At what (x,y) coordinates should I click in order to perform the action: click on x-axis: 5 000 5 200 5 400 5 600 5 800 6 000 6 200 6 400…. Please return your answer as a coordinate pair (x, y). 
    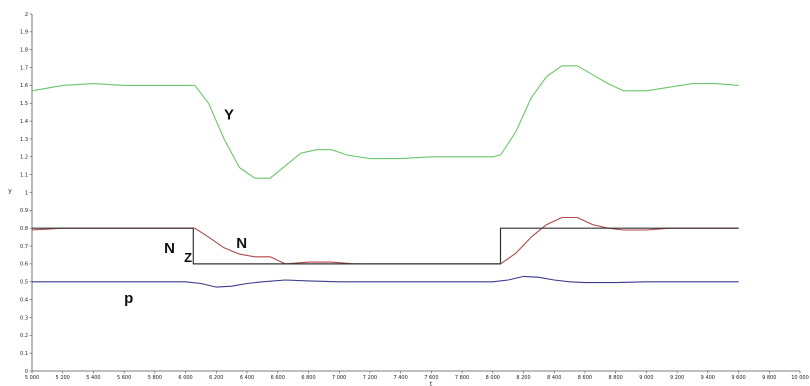
    Looking at the image, I should click on (417, 375).